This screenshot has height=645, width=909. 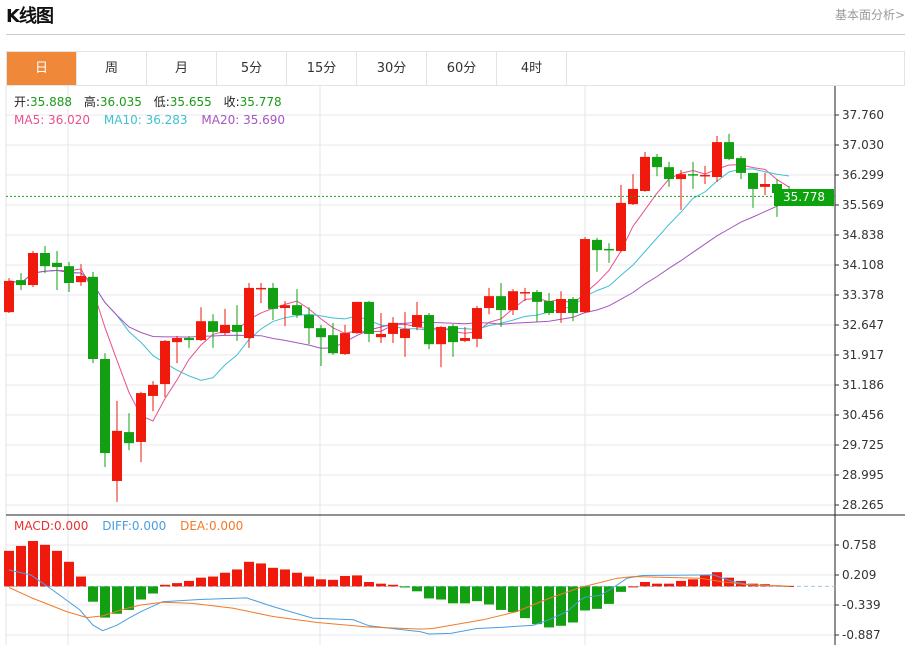 I want to click on tab-4hour: 4时, so click(x=532, y=68).